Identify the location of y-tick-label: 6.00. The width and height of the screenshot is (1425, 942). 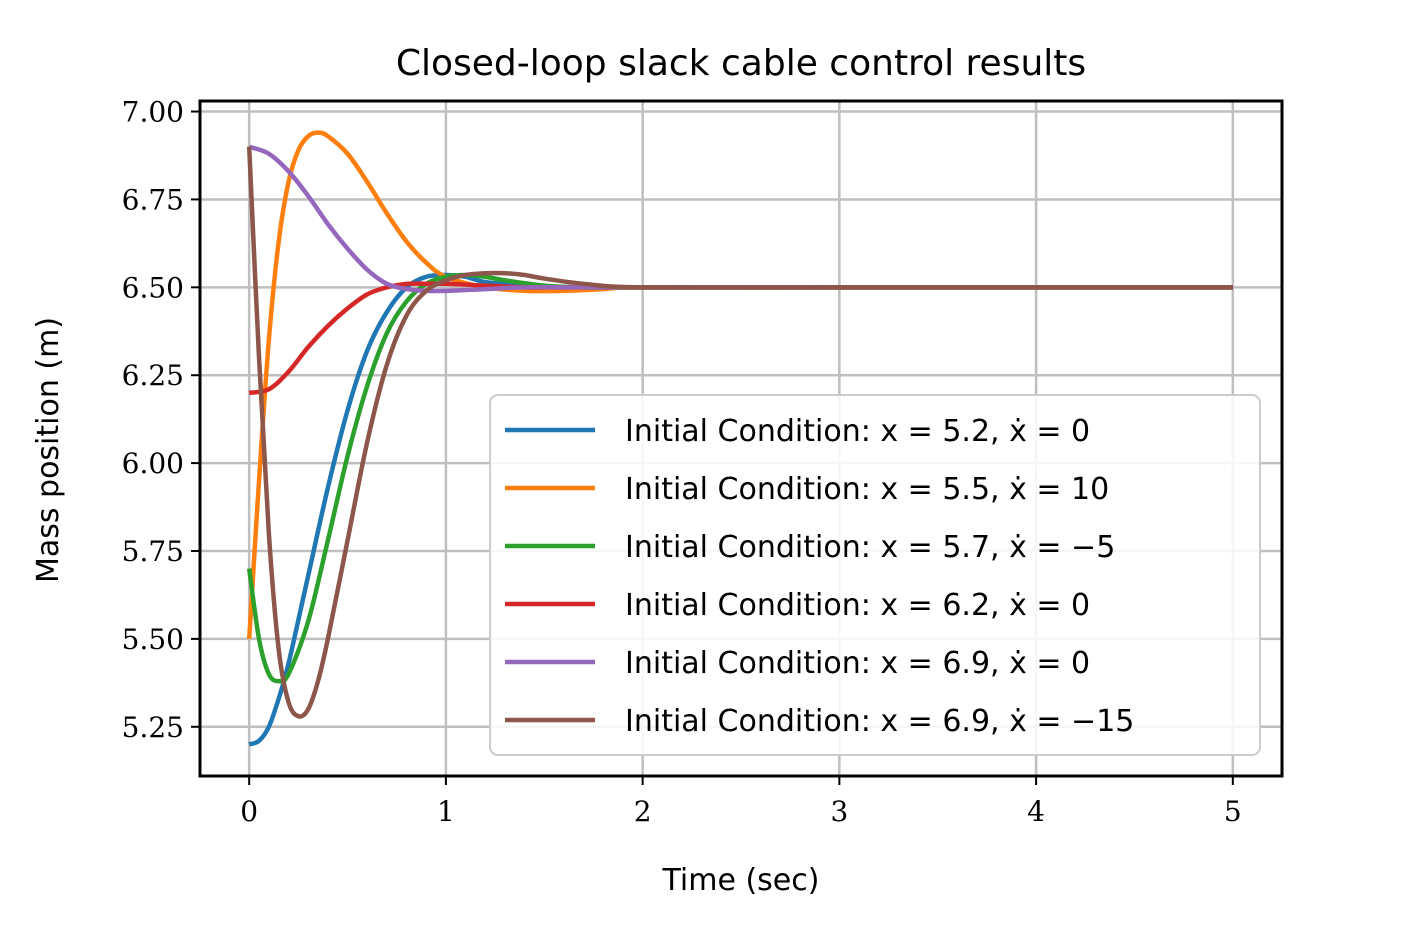
(153, 463).